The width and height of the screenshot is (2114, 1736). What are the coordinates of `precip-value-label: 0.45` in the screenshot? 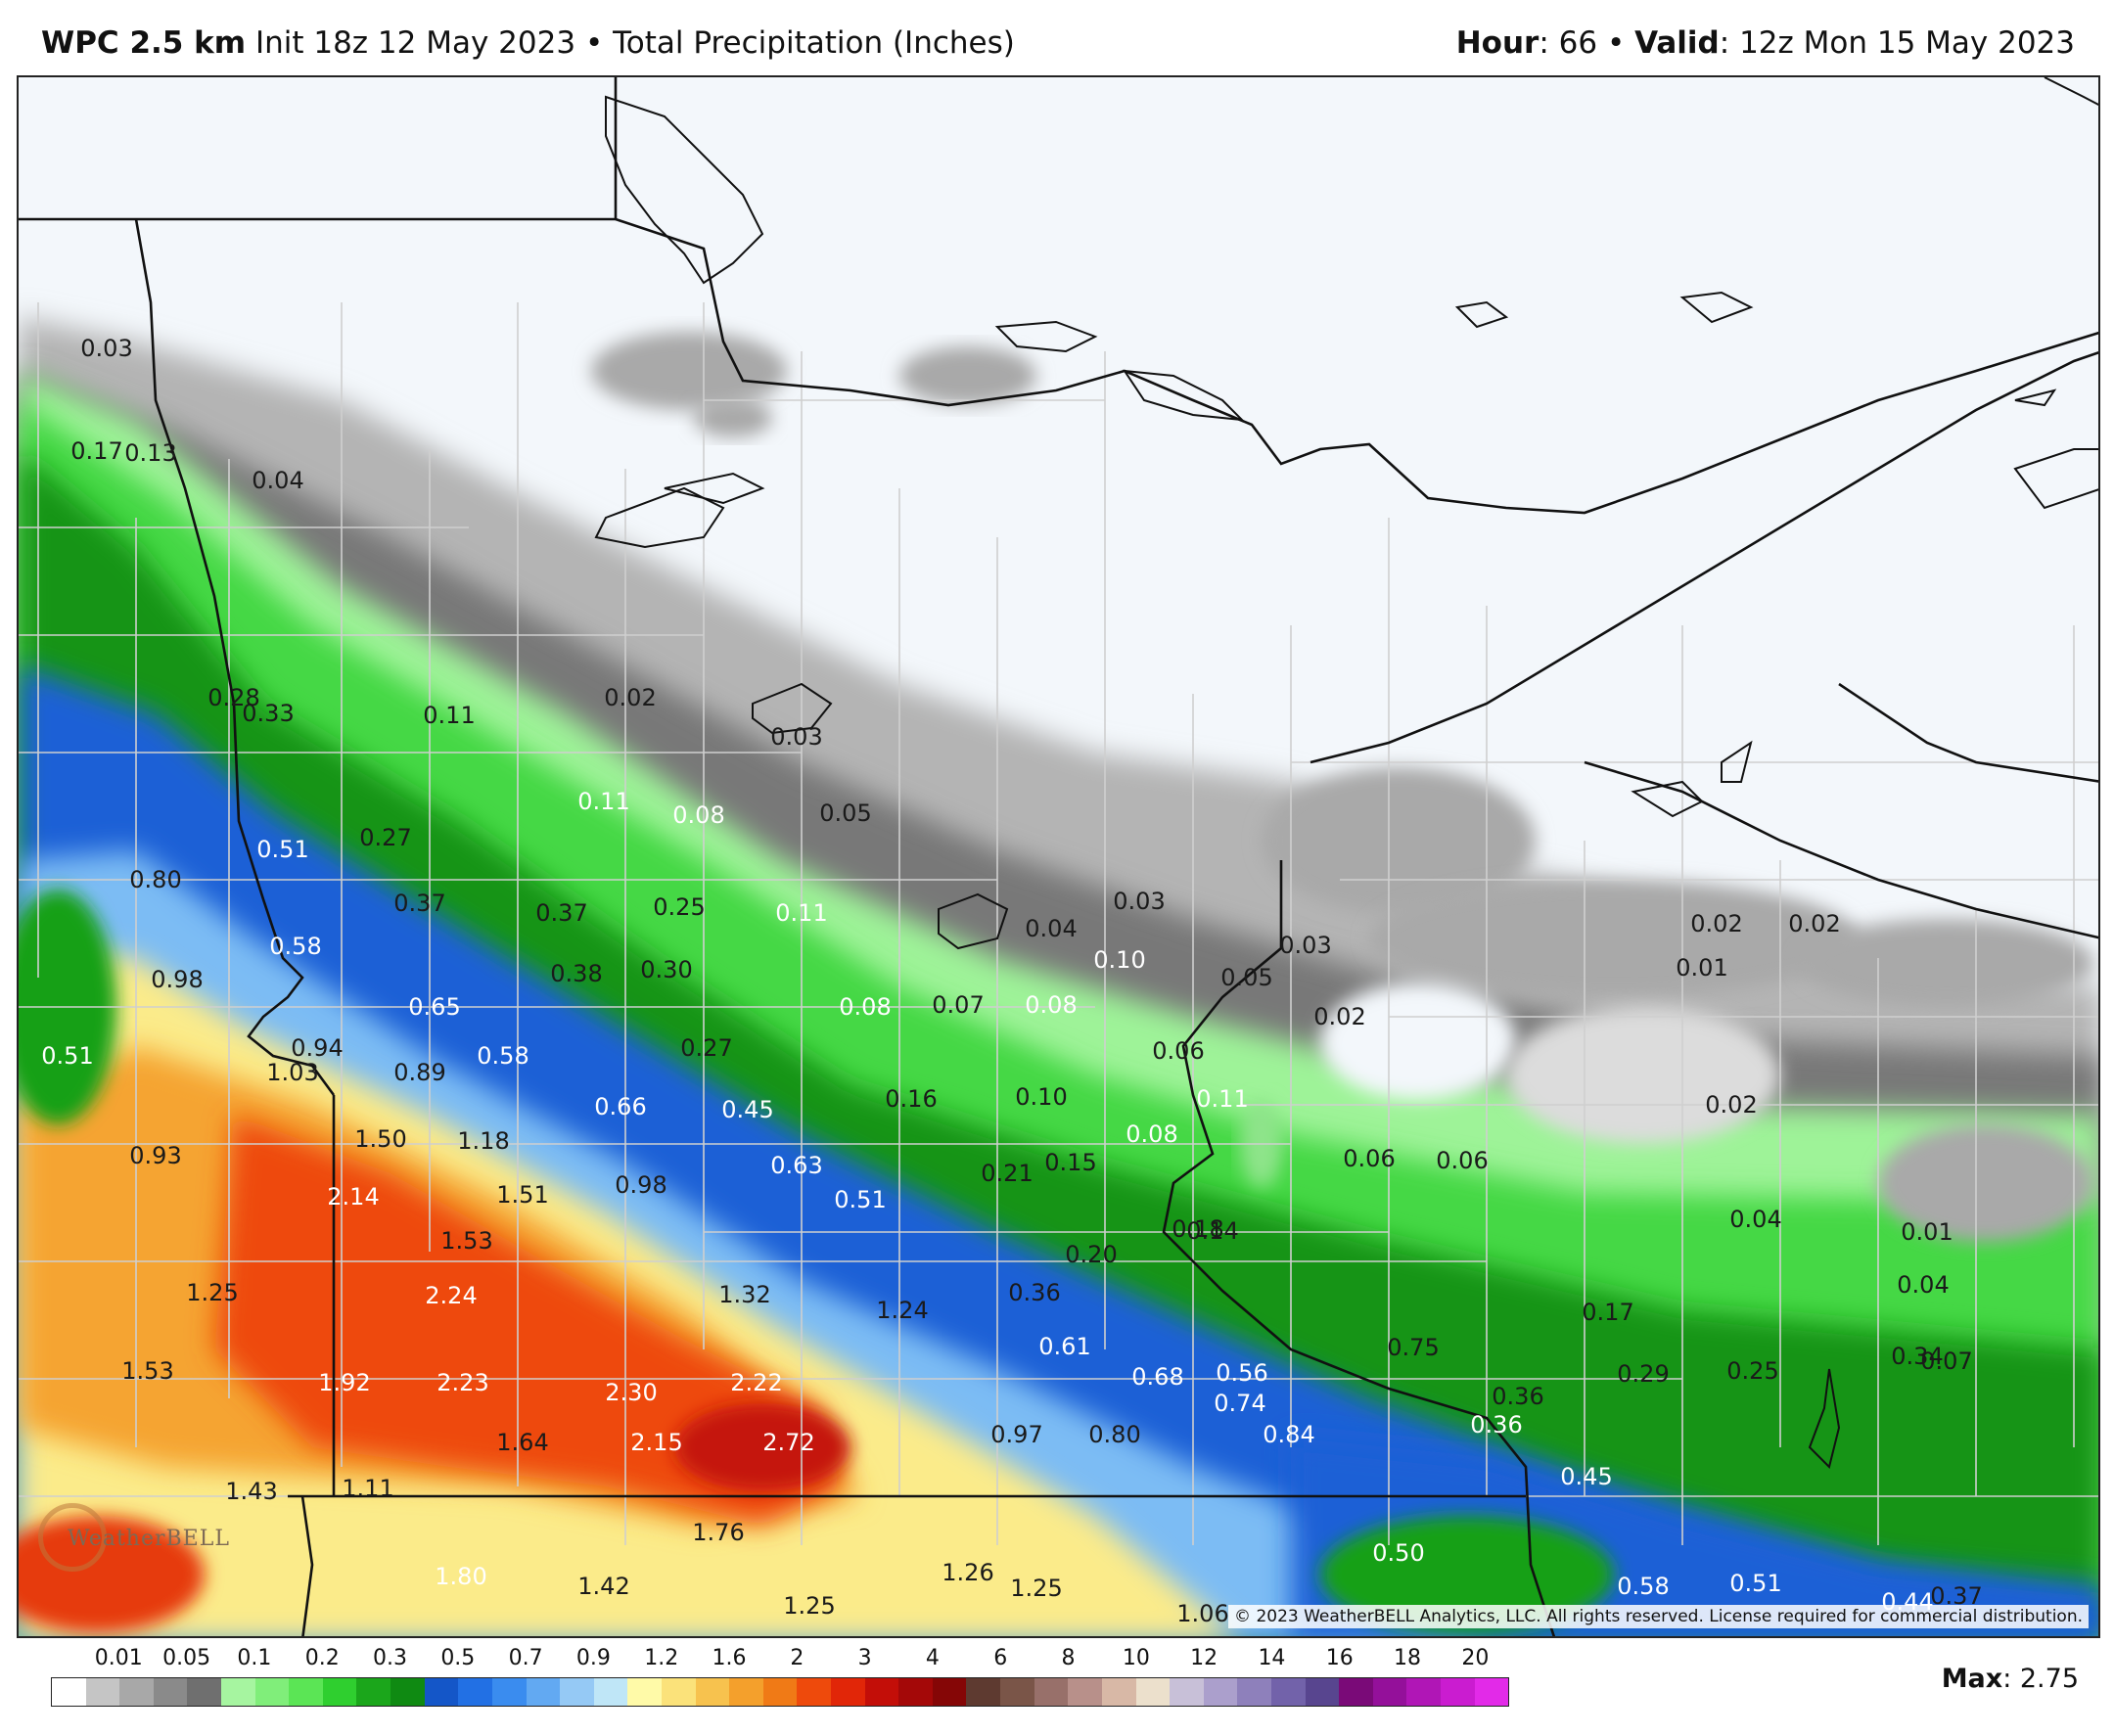 It's located at (747, 1109).